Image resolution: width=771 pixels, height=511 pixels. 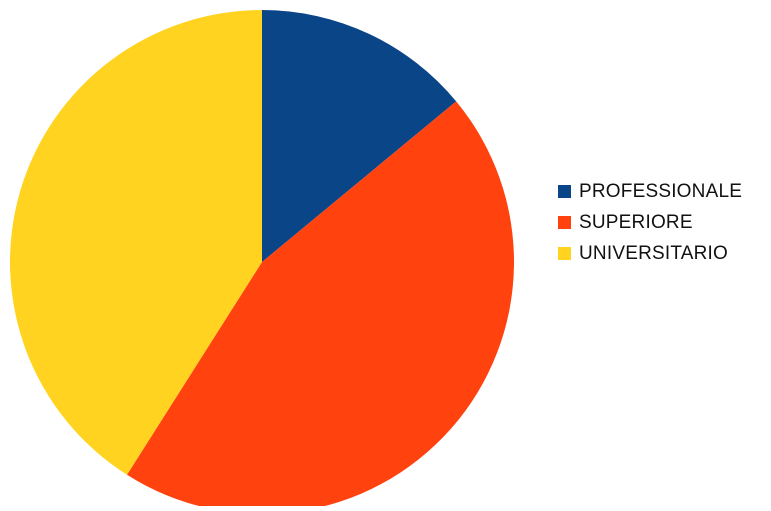 What do you see at coordinates (564, 191) in the screenshot?
I see `legend-swatch-professionale` at bounding box center [564, 191].